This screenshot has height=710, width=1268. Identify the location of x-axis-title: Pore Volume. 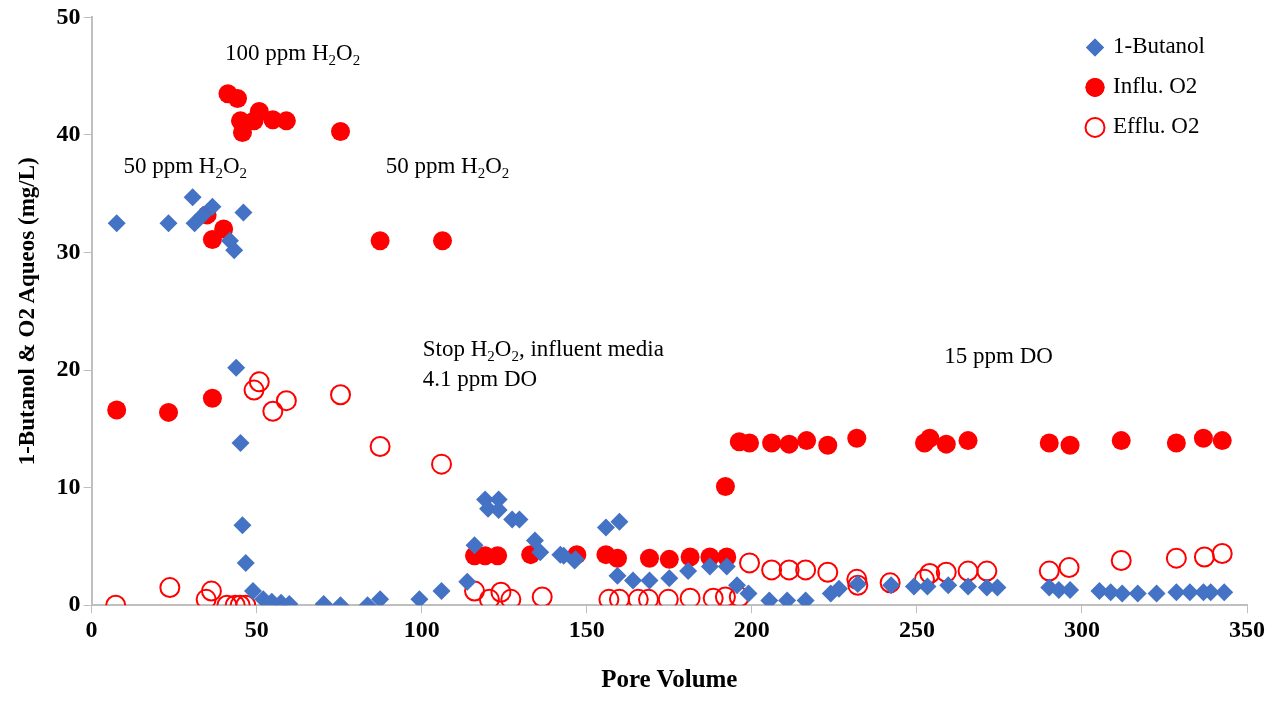
(669, 679).